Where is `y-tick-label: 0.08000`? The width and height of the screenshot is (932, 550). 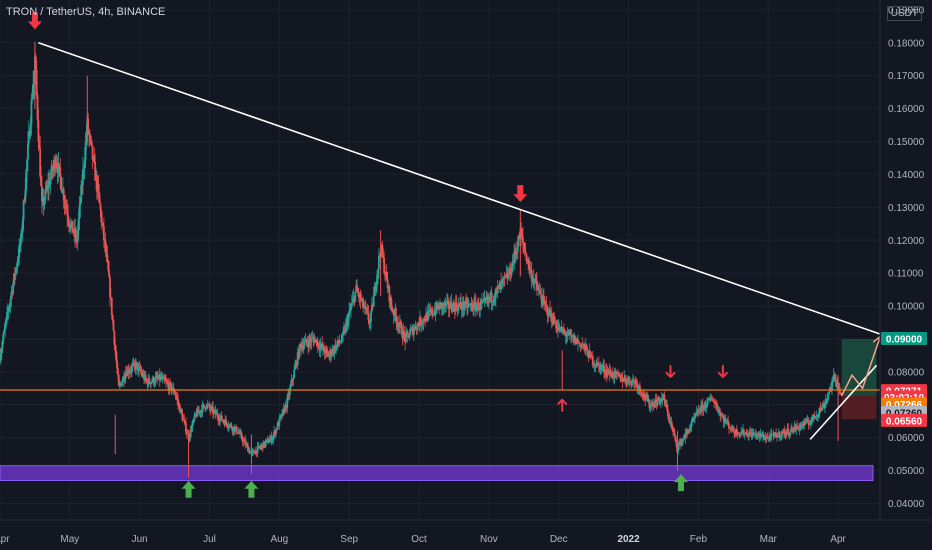 y-tick-label: 0.08000 is located at coordinates (906, 372).